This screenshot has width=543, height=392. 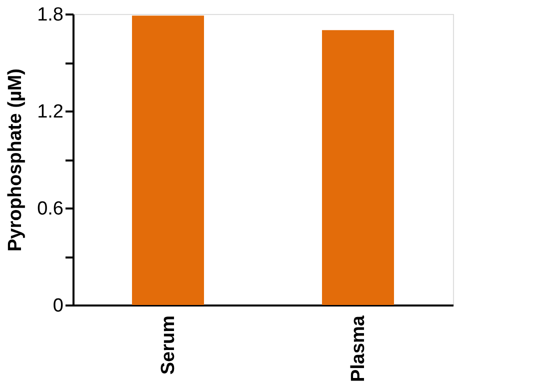 What do you see at coordinates (50, 15) in the screenshot?
I see `y-tick-label: 1.8` at bounding box center [50, 15].